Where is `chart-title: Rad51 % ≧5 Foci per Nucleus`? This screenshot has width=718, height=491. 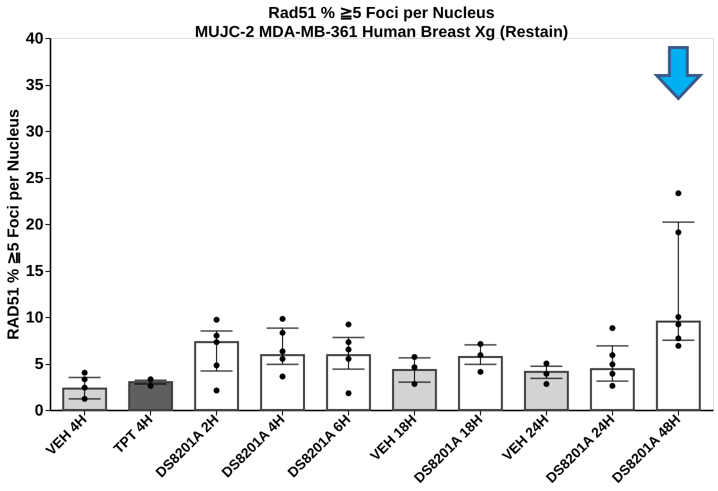
chart-title: Rad51 % ≧5 Foci per Nucleus is located at coordinates (381, 13).